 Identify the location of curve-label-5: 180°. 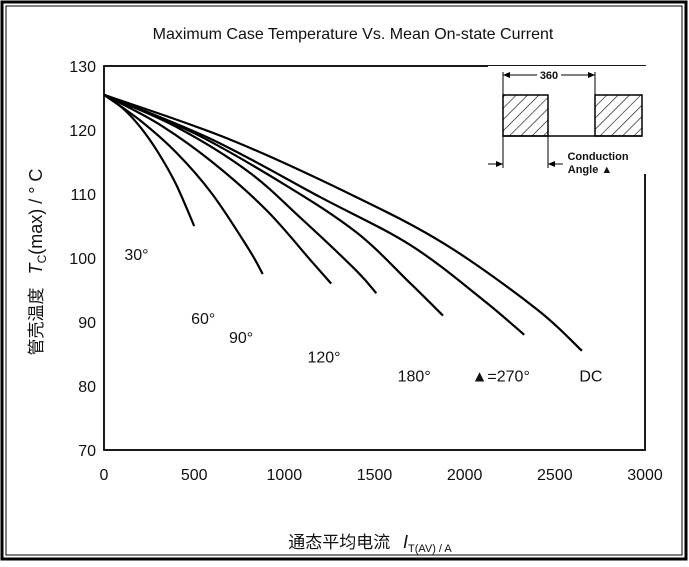
(414, 377).